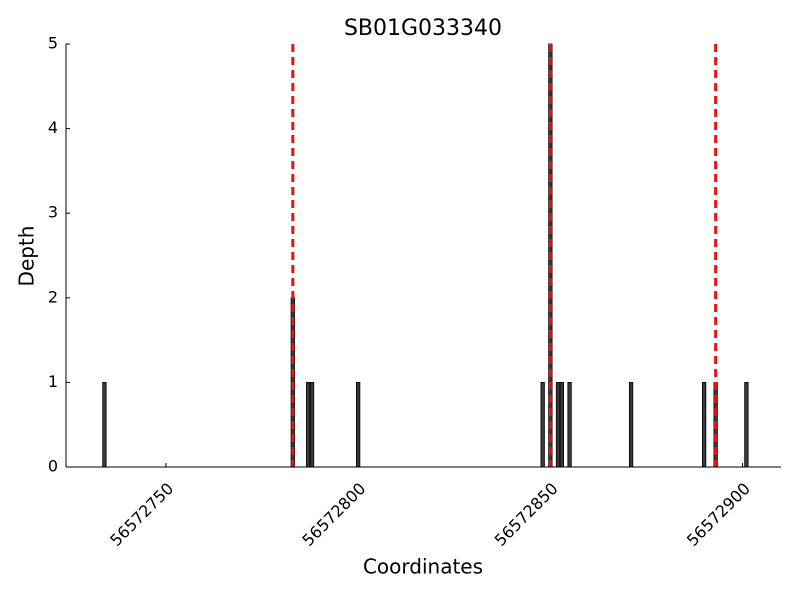 The height and width of the screenshot is (600, 800). Describe the element at coordinates (423, 28) in the screenshot. I see `chart-title: SB01G033340` at that location.